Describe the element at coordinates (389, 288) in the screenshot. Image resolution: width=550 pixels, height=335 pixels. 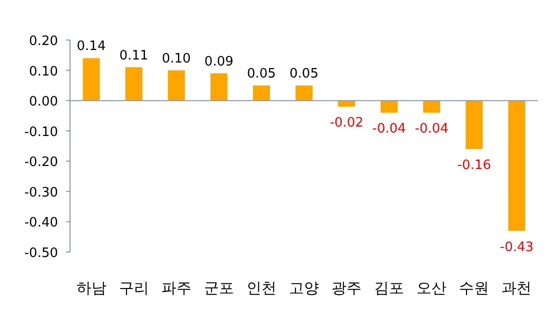
I see `x-tick-label: 김포` at that location.